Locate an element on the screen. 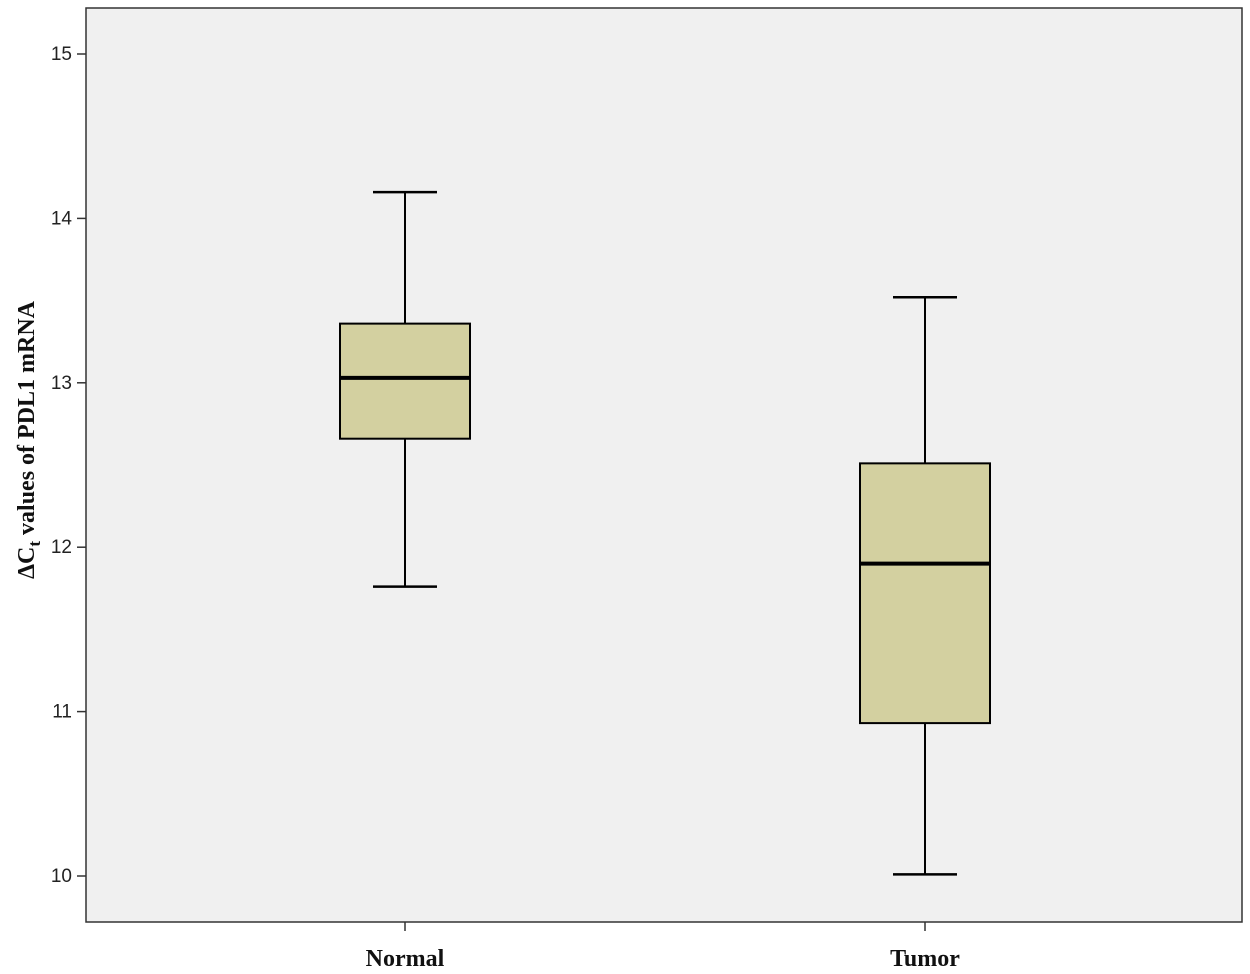  y-tick-label: 10 is located at coordinates (61, 876).